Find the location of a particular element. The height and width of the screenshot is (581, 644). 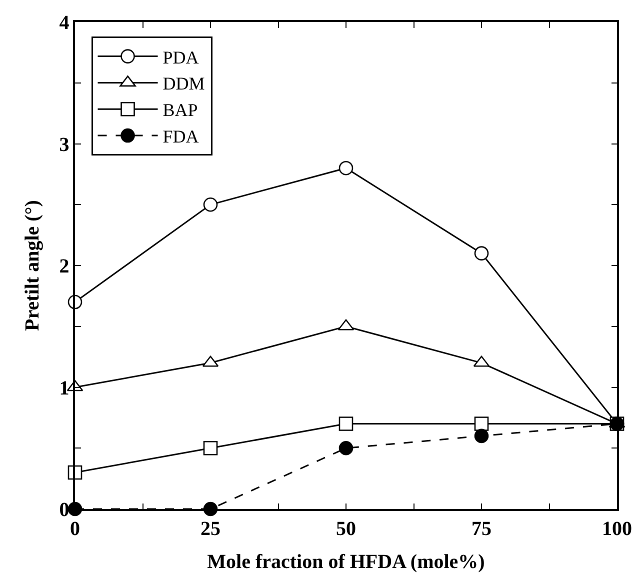

y-tick-label: 3 is located at coordinates (64, 145).